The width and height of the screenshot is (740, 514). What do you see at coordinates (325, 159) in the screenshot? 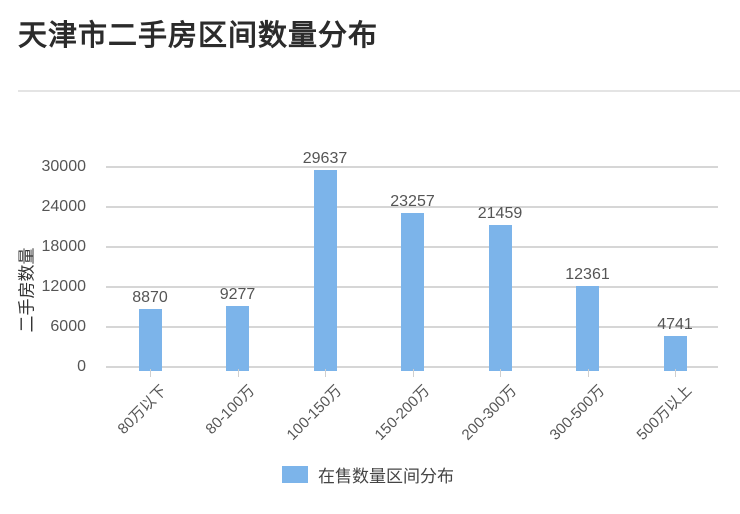
I see `bar-value-label: 29637` at bounding box center [325, 159].